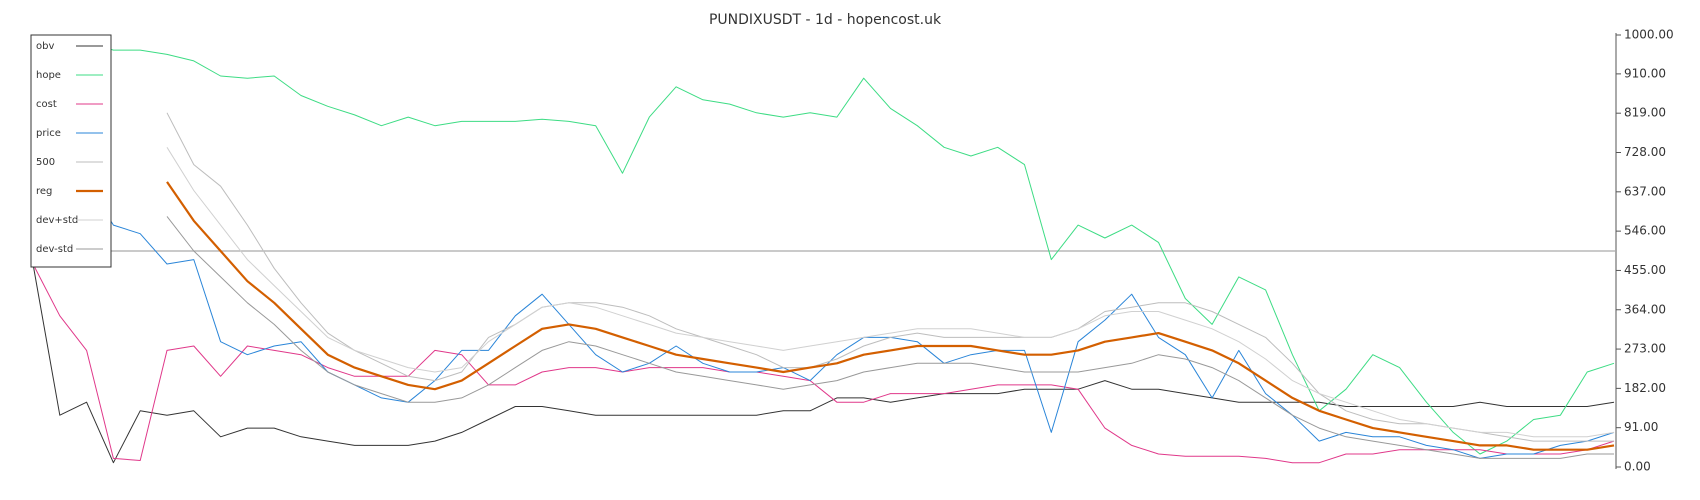 The image size is (1700, 500). Describe the element at coordinates (1645, 388) in the screenshot. I see `y-tick-label: 182.00` at that location.